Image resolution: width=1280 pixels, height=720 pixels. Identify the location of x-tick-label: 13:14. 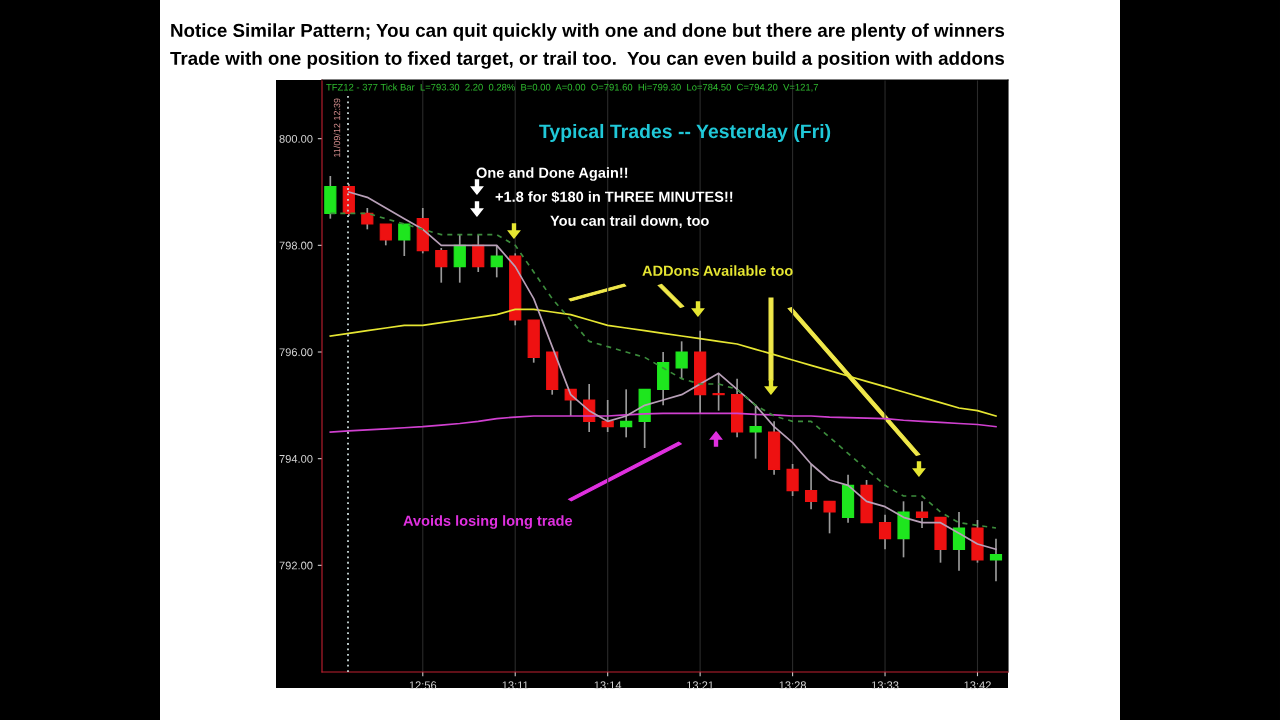
(608, 685).